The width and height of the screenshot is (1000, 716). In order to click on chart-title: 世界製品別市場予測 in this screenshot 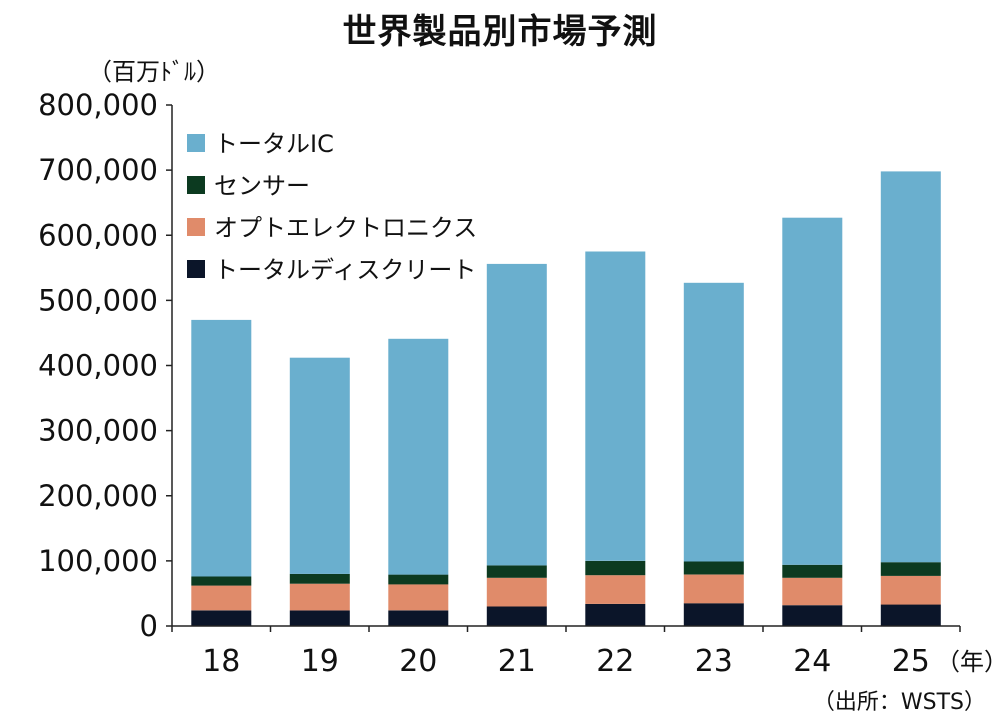, I will do `click(500, 32)`.